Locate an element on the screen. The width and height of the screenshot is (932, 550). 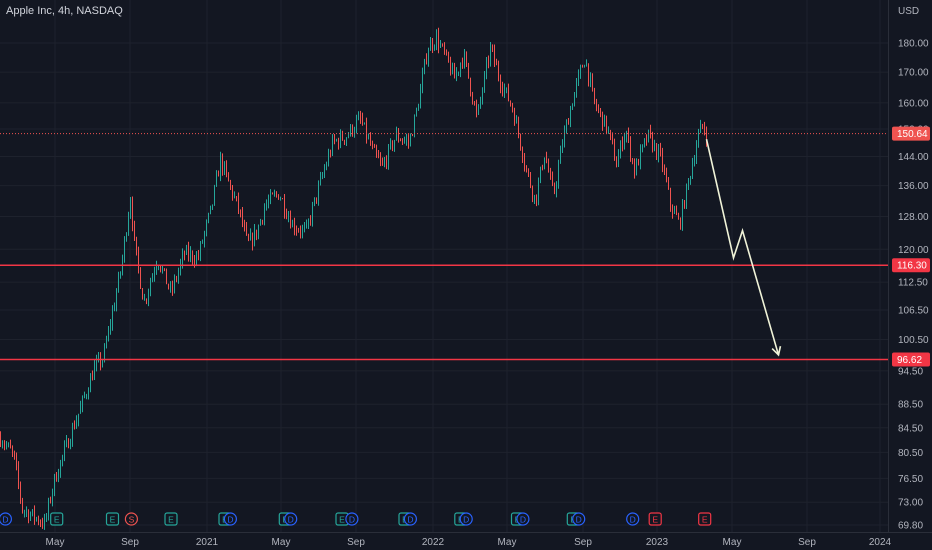
projection-arrow-layer is located at coordinates (743, 247).